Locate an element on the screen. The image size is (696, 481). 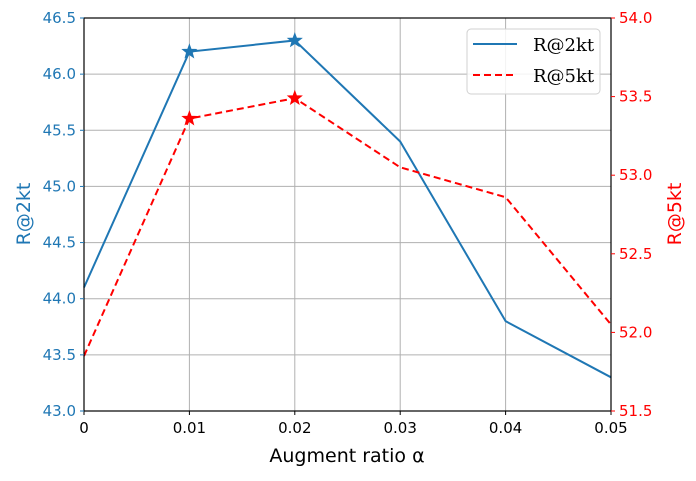
y-tick-label-right: 53.5 is located at coordinates (635, 97).